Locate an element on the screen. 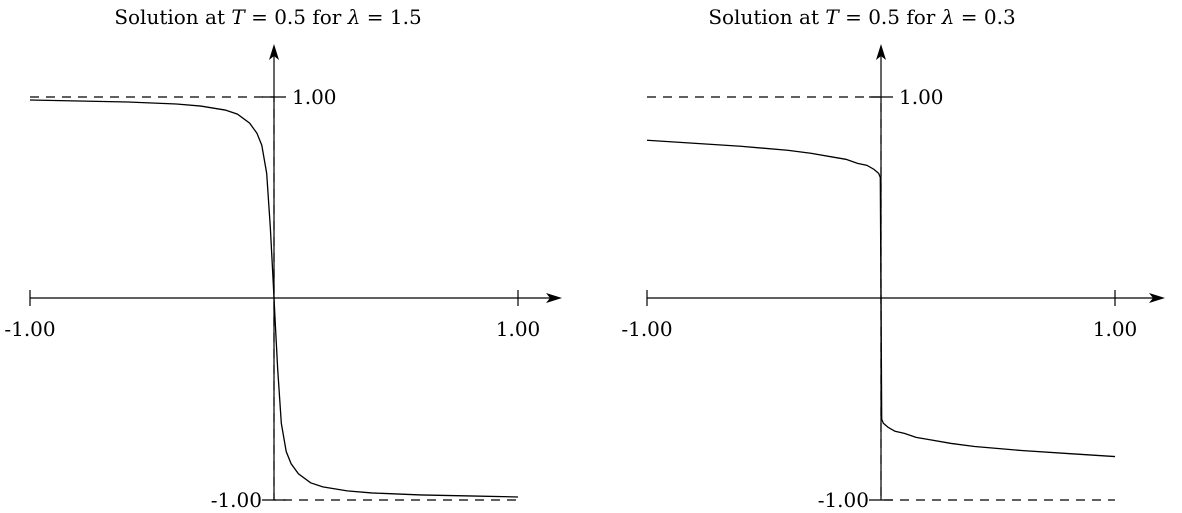 The image size is (1182, 513). chart-title: Solution at T = 0.5 for λ = 0.3 is located at coordinates (861, 17).